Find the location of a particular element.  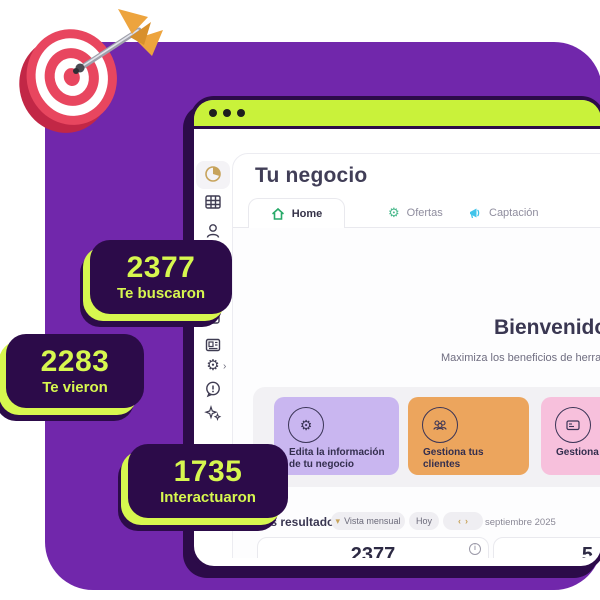

chevron-right-icon: › is located at coordinates (466, 521).